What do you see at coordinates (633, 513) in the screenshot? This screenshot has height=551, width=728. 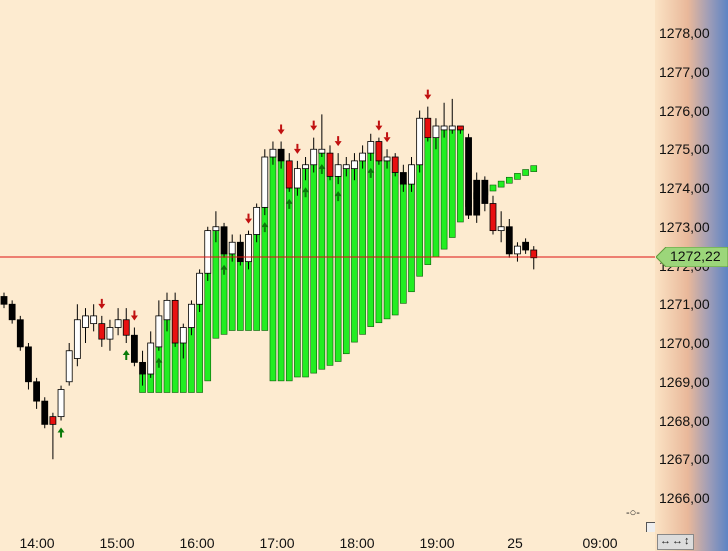 I see `chart-link-icon: -○-` at bounding box center [633, 513].